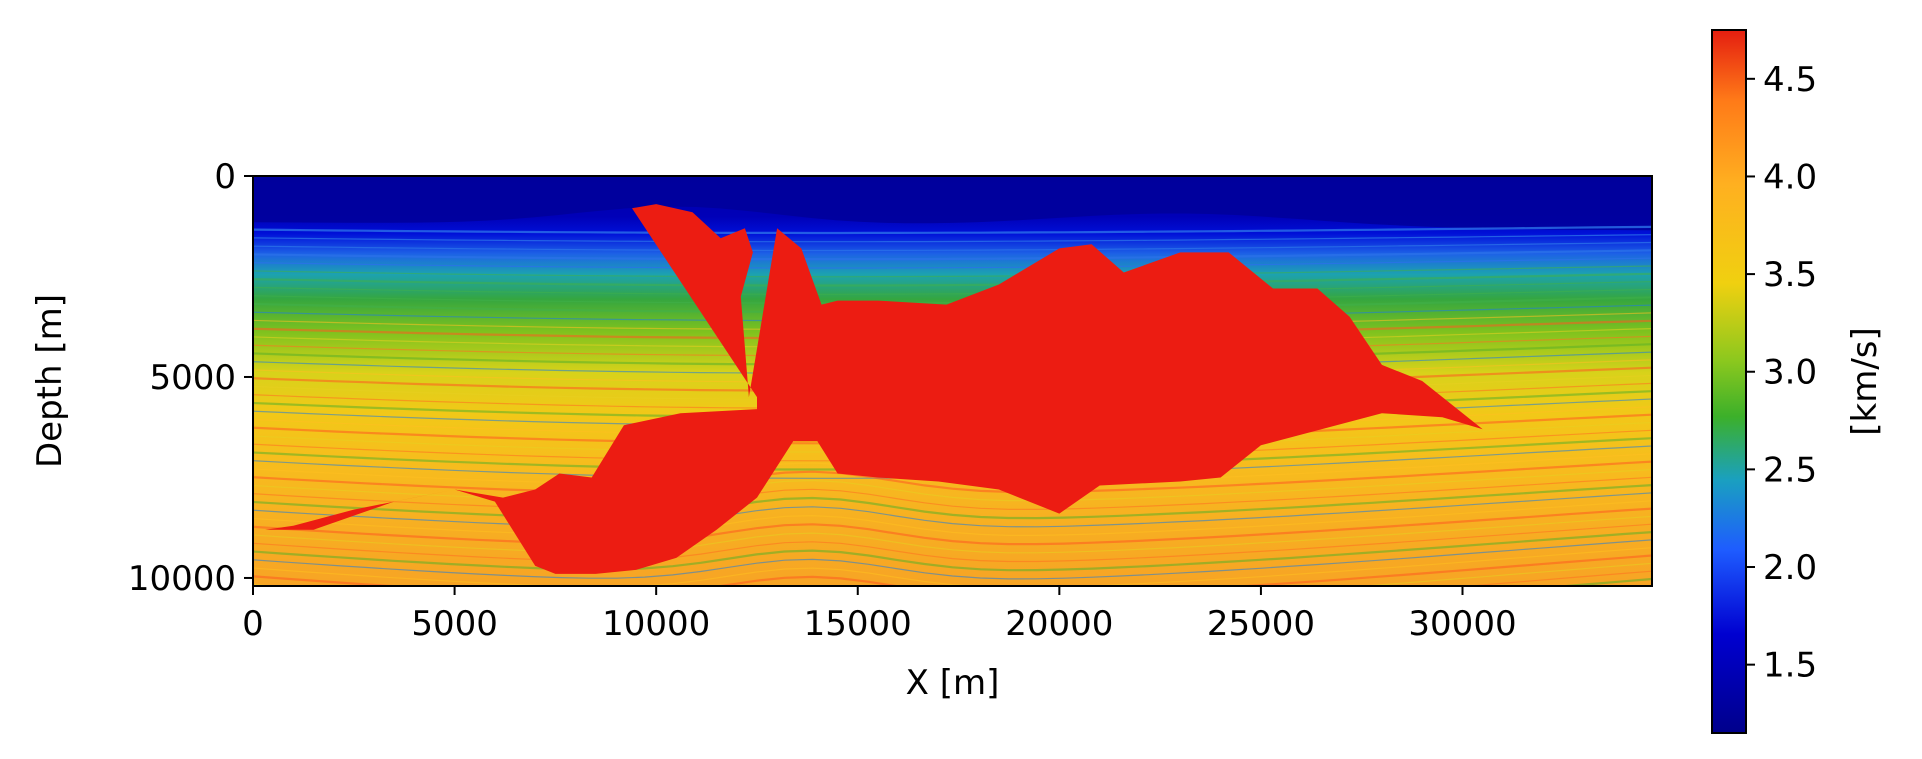 The width and height of the screenshot is (1922, 759). I want to click on colorbar-tick-label: 2.5, so click(1790, 470).